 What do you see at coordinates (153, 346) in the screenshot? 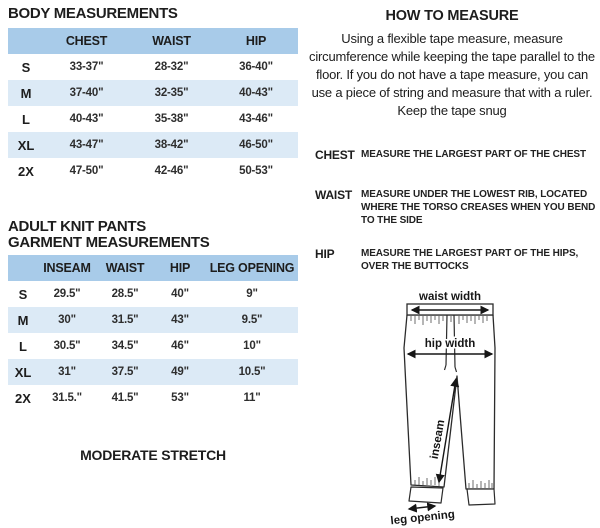
I see `table-row: L 30.5" 34.5" 46" 10"` at bounding box center [153, 346].